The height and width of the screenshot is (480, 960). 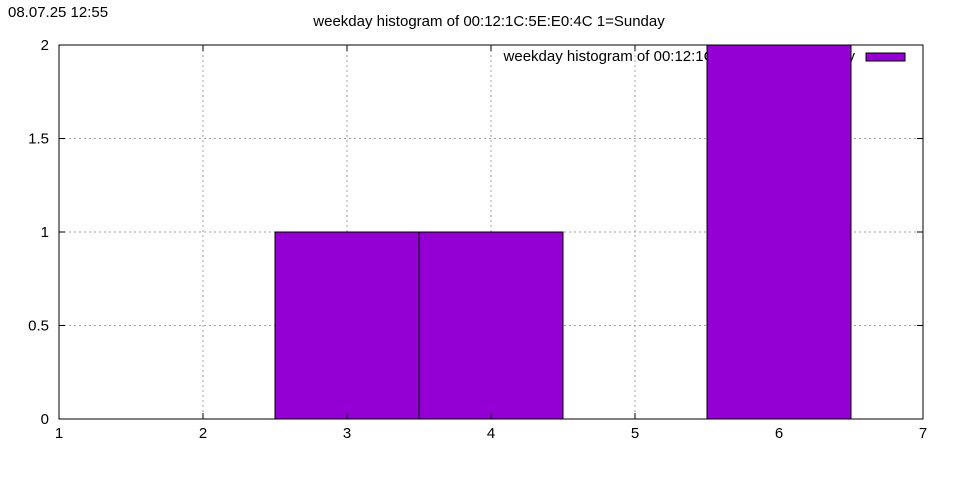 I want to click on timestamp: 08.07.25 12:55, so click(x=58, y=12).